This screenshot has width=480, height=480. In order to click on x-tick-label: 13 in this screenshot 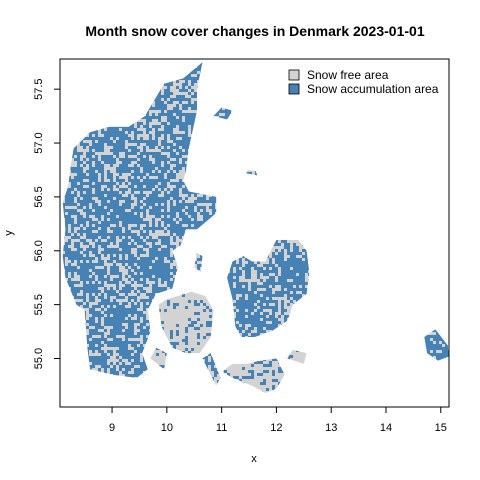, I will do `click(331, 428)`.